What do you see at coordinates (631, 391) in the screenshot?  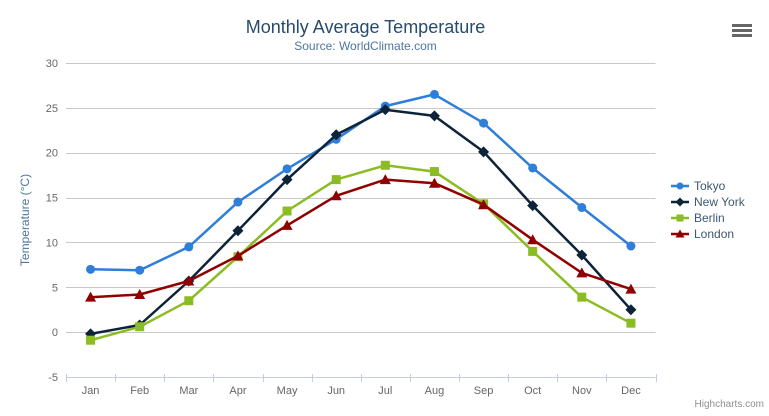 I see `x-axis-tick-label: Dec` at bounding box center [631, 391].